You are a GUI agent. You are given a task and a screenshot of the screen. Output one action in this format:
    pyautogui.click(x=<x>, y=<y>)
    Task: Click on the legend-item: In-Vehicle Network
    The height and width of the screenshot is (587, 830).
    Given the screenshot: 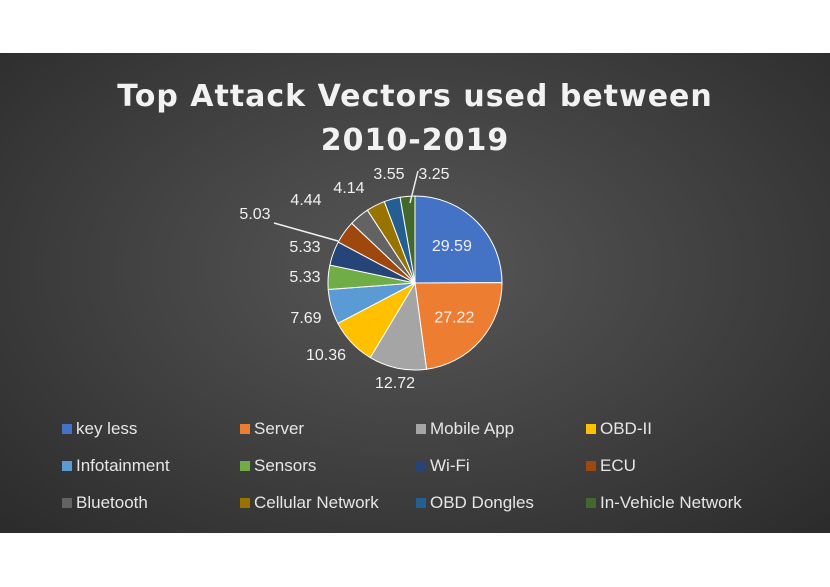 What is the action you would take?
    pyautogui.click(x=686, y=502)
    